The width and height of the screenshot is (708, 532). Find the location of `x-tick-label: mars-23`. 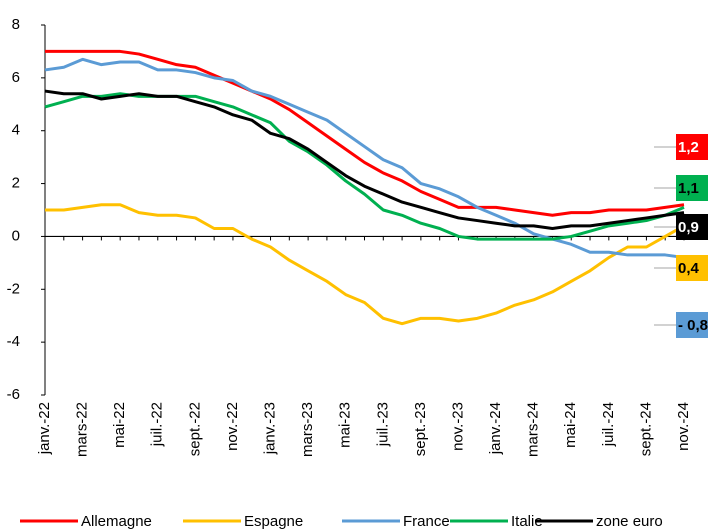

x-tick-label: mars-23 is located at coordinates (307, 429).